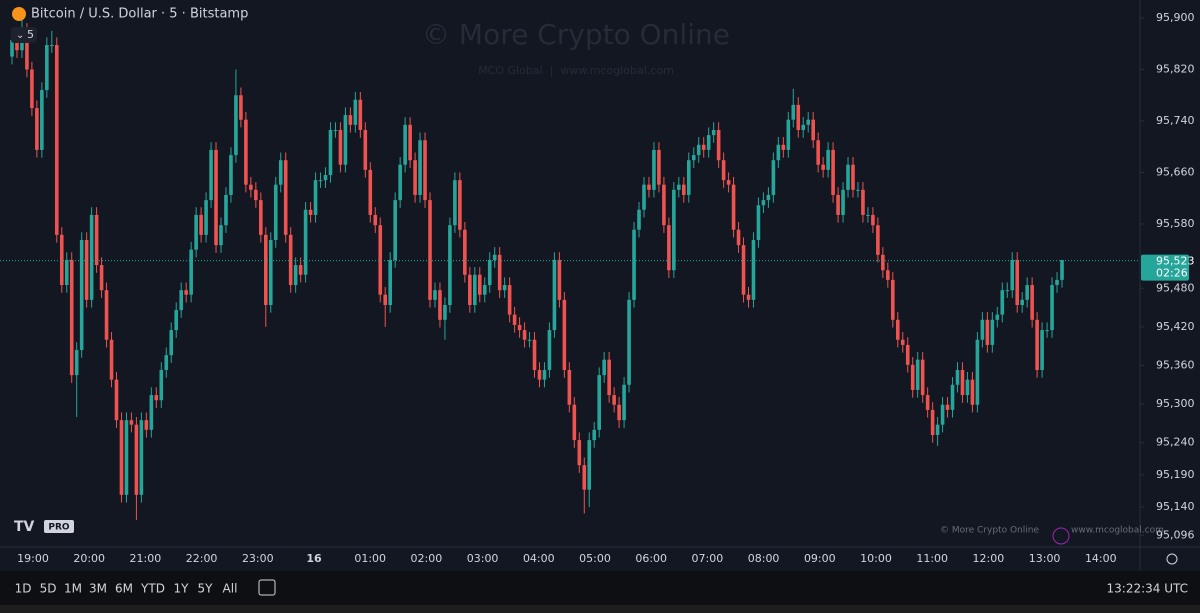 The width and height of the screenshot is (1200, 613). What do you see at coordinates (483, 558) in the screenshot?
I see `x-tick-label: 03:00` at bounding box center [483, 558].